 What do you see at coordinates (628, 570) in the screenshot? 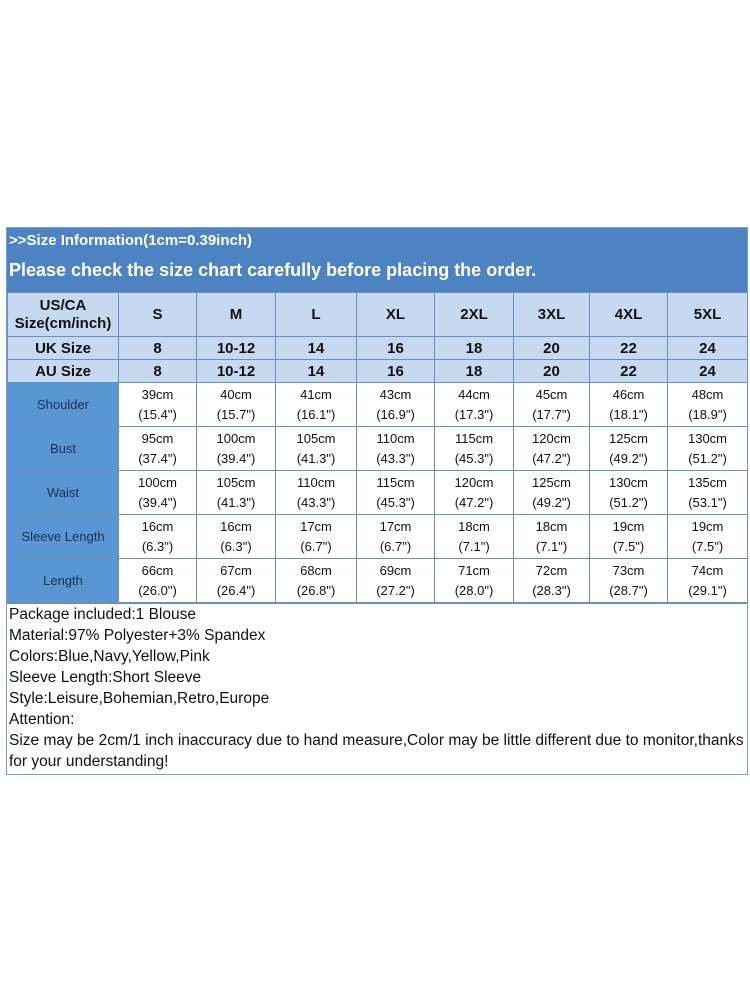
I see `cm-value: 73cm` at bounding box center [628, 570].